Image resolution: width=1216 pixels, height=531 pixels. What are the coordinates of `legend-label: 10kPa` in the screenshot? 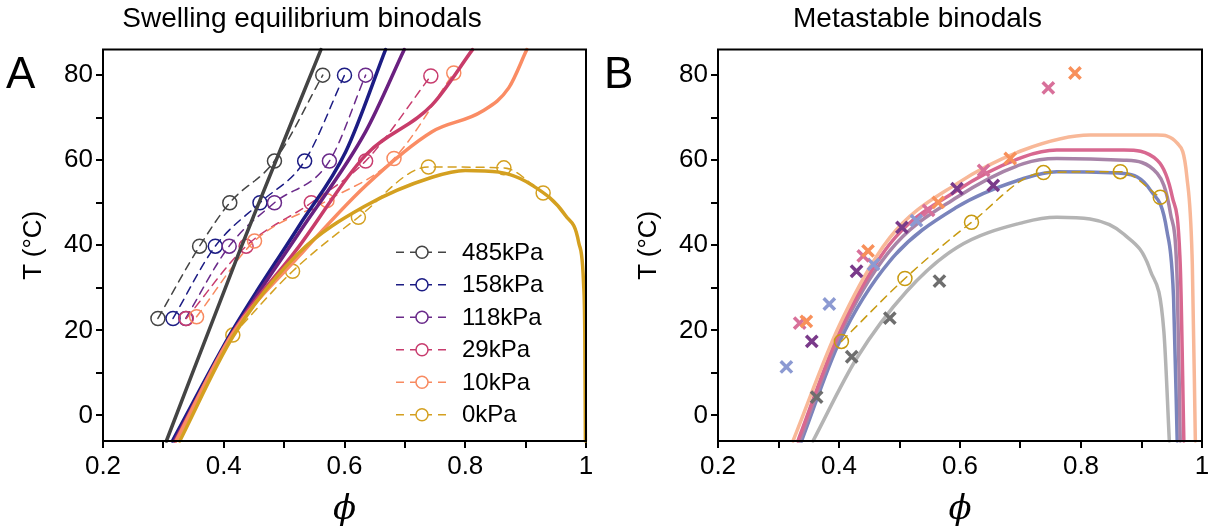 It's located at (496, 381).